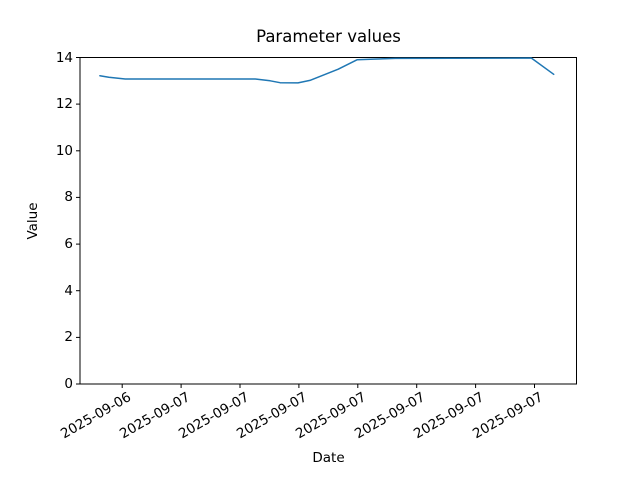  What do you see at coordinates (64, 104) in the screenshot?
I see `y-tick-label: 12` at bounding box center [64, 104].